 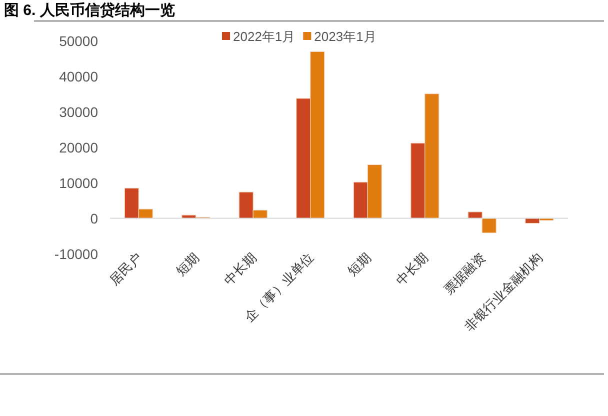 I want to click on legend-label: 2023年1月, so click(x=345, y=36).